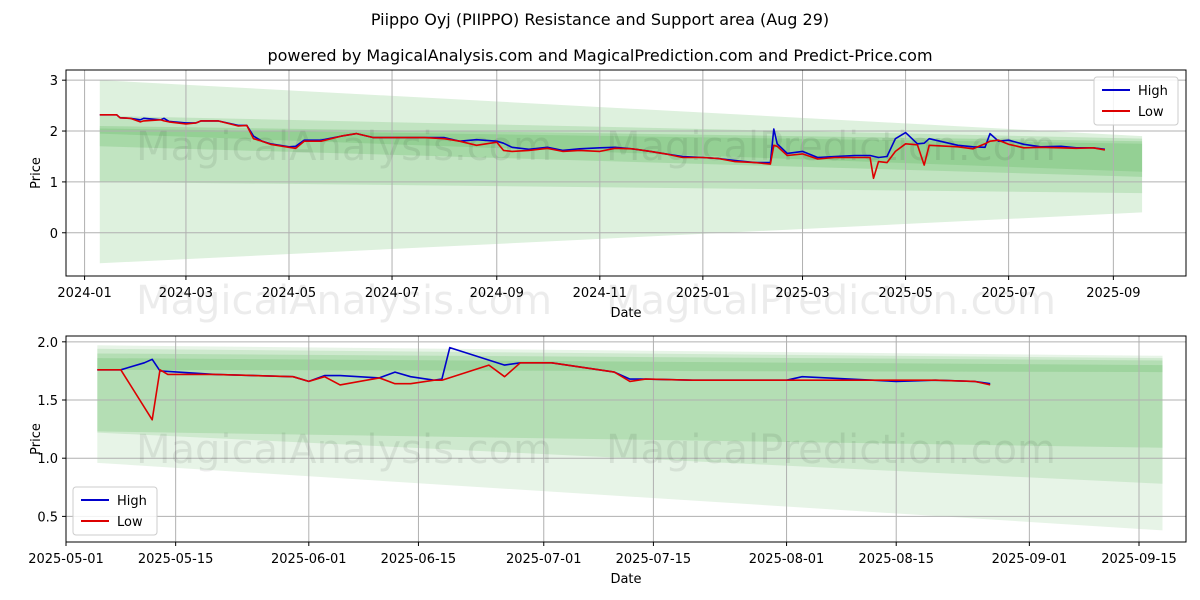 The width and height of the screenshot is (1200, 600). Describe the element at coordinates (66, 559) in the screenshot. I see `x-tick-label: 2025-05-01` at that location.